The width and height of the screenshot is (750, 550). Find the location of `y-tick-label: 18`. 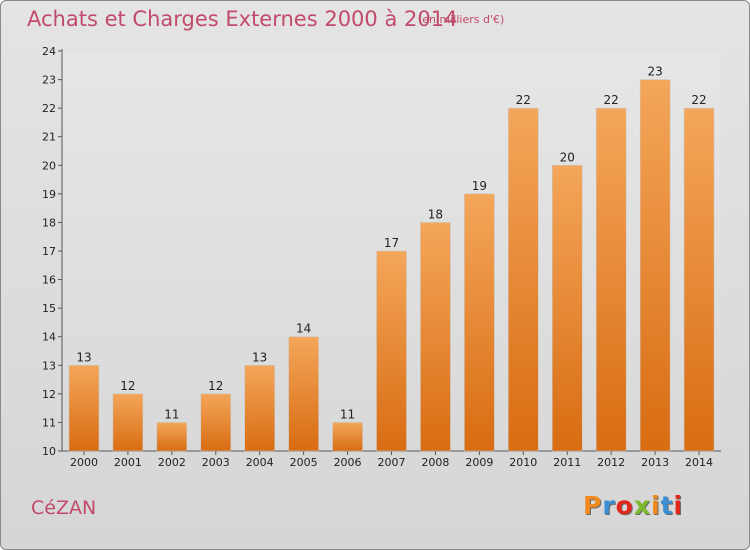

y-tick-label: 18 is located at coordinates (49, 222).